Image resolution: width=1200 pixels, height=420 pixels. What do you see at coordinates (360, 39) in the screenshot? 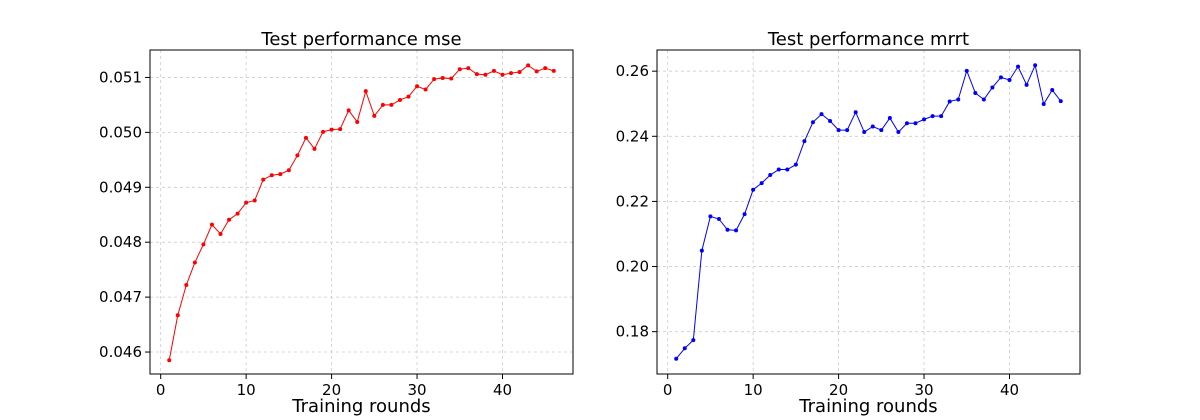
I see `chart-title: Test performance mse` at bounding box center [360, 39].